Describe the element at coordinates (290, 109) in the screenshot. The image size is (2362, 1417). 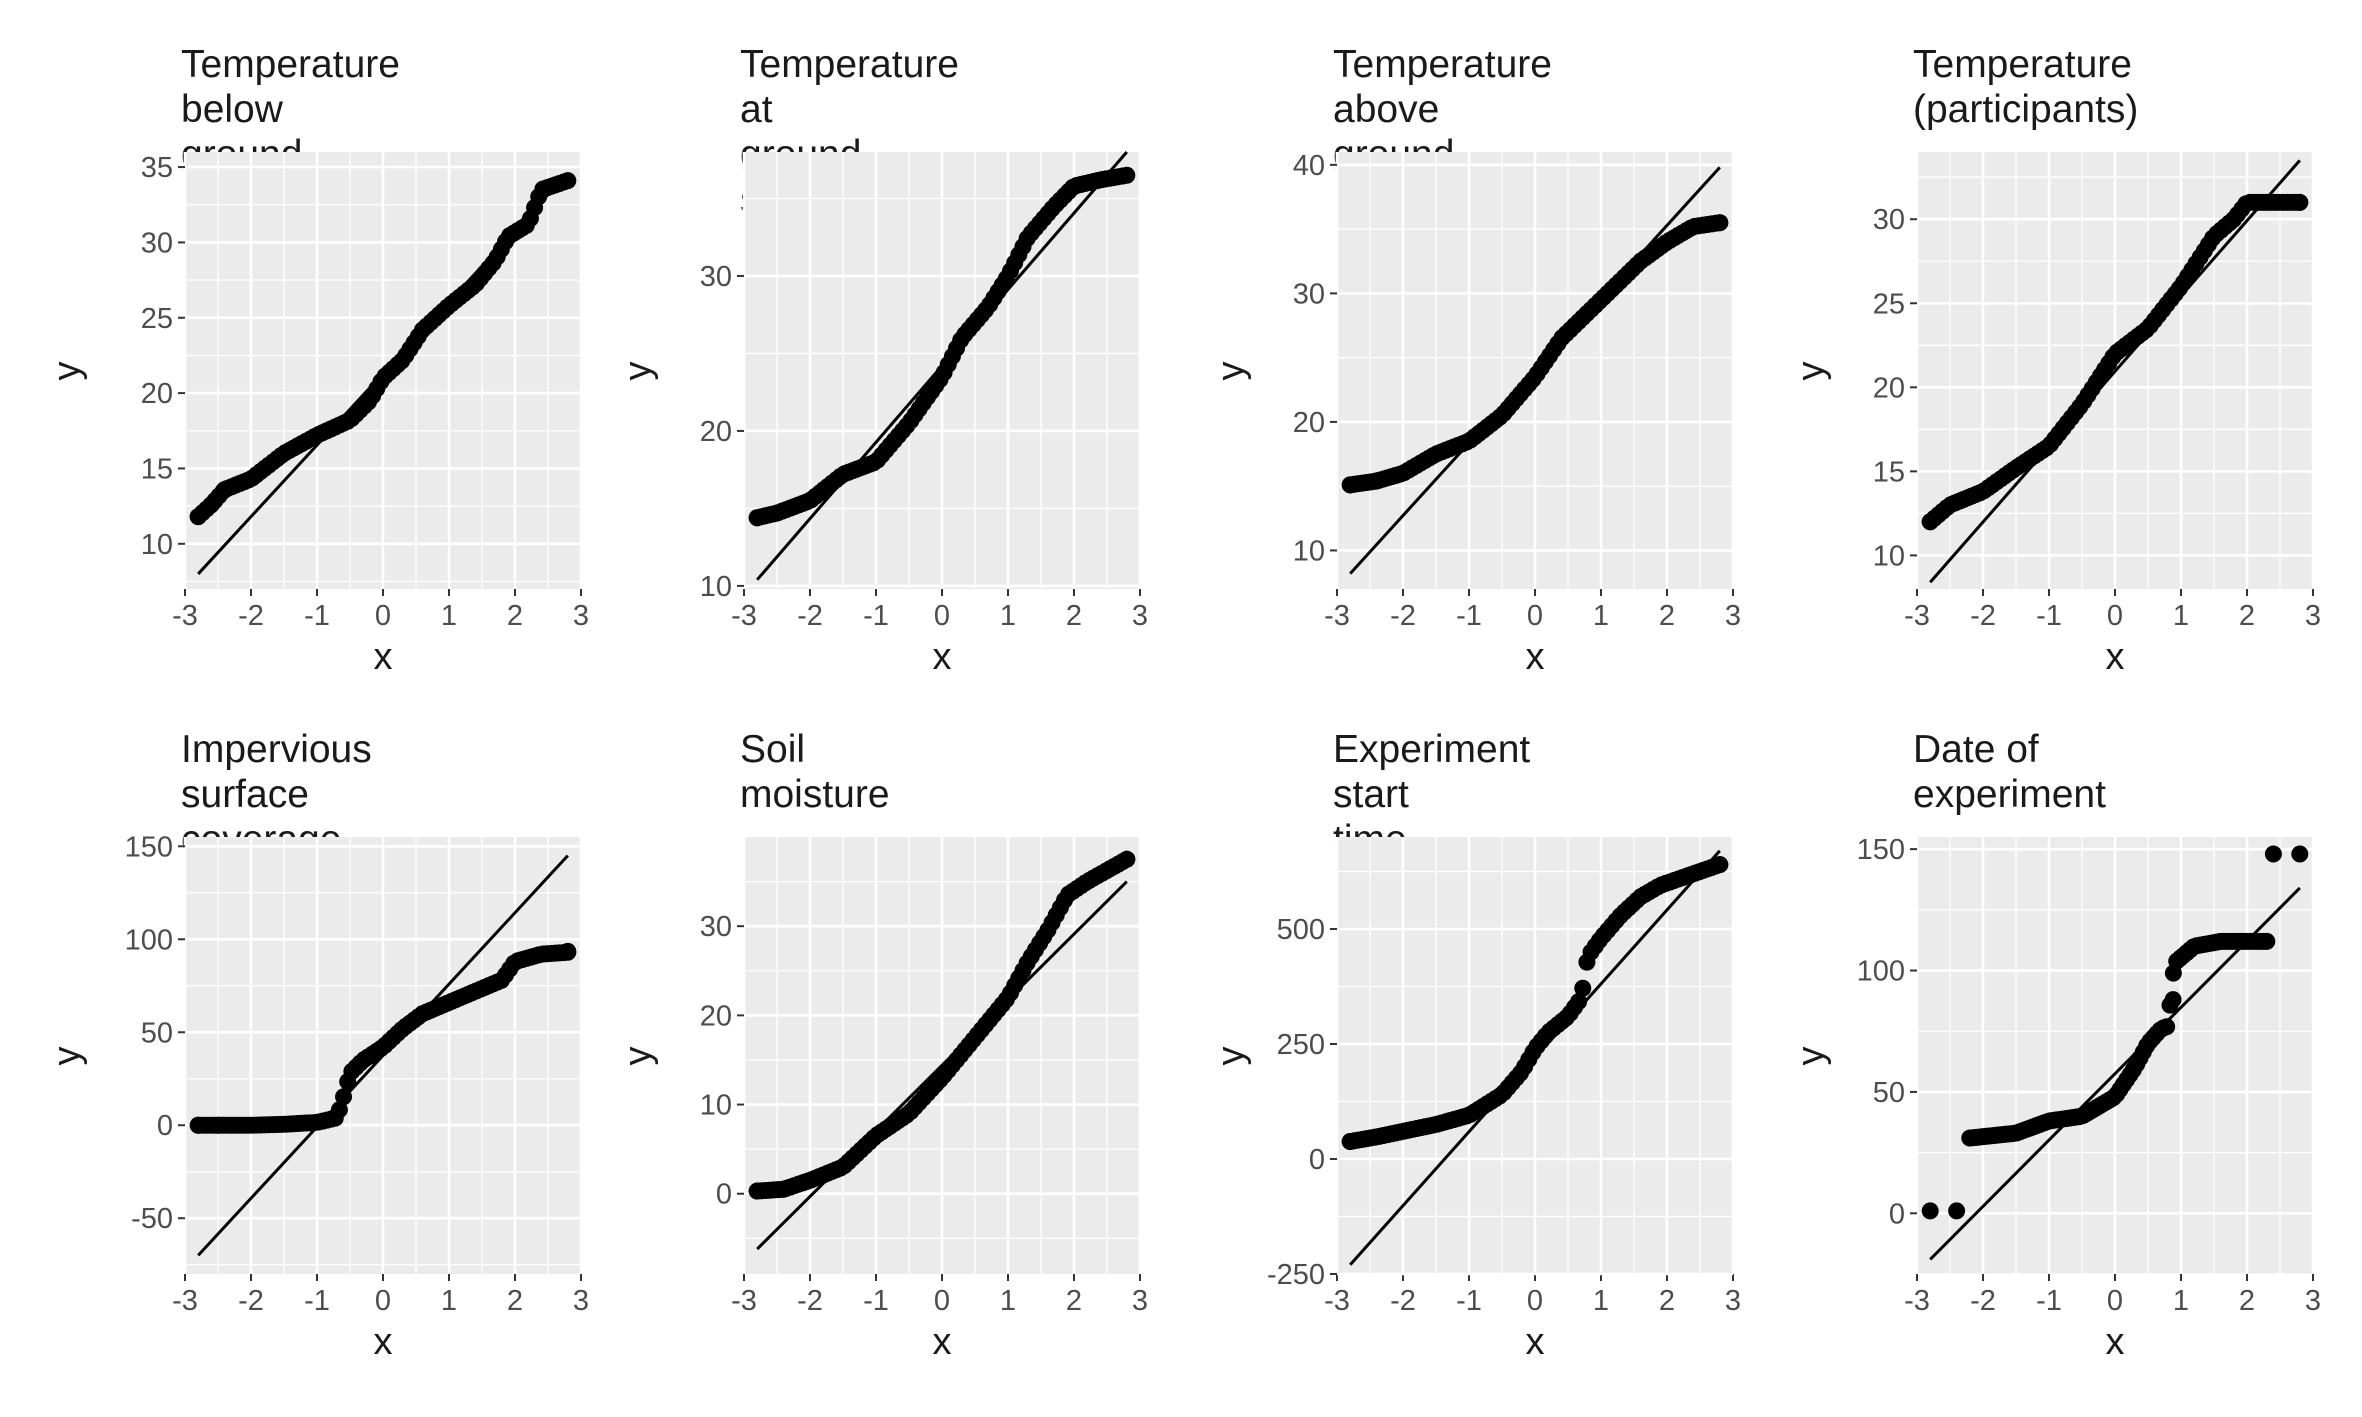
I see `panel-title: Temperature below ground` at that location.